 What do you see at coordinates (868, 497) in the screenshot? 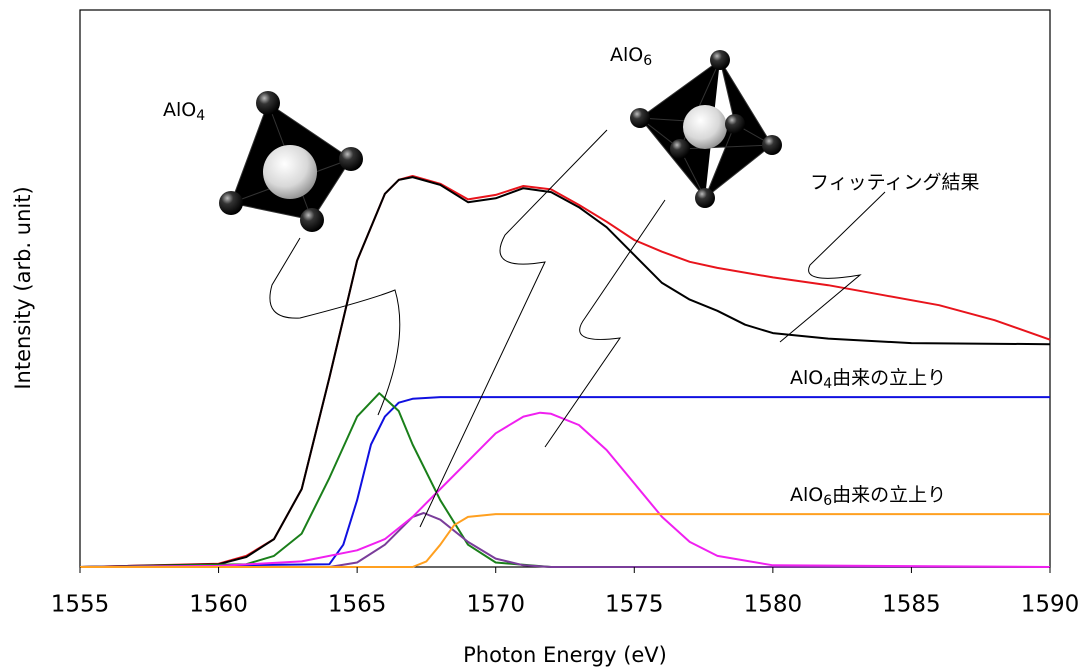
I see `annotation: AlO6由来の立上り` at bounding box center [868, 497].